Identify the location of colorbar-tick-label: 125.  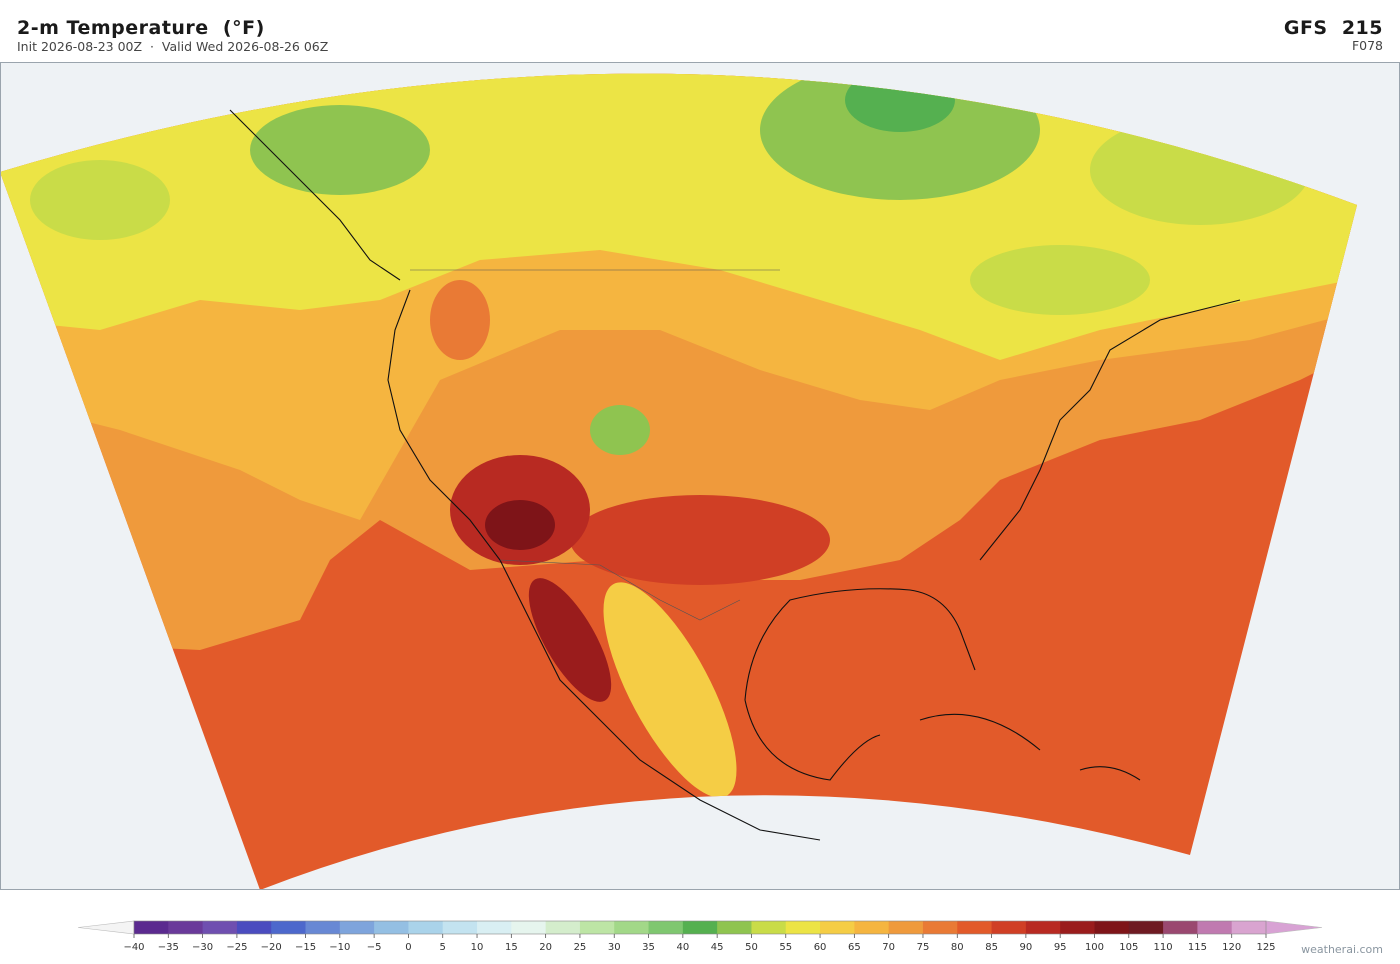
(1265, 947).